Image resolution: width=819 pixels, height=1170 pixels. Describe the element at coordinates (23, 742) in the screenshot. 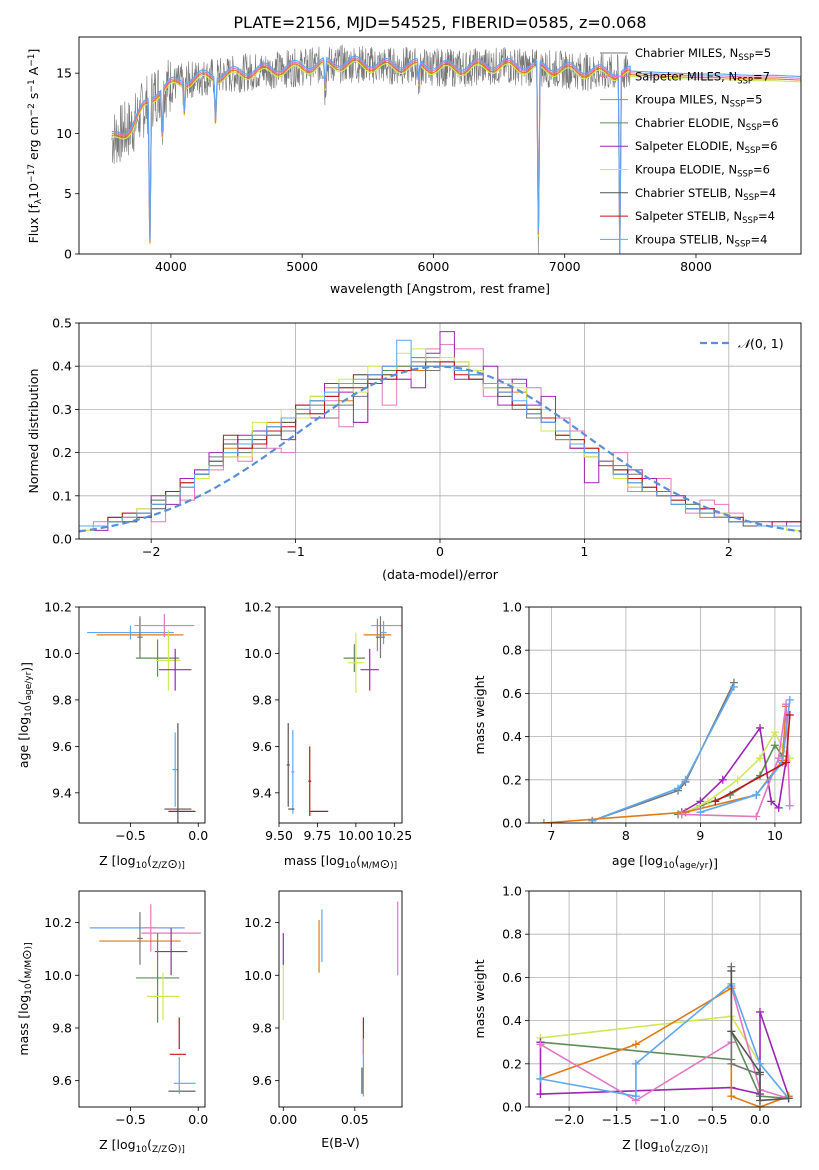

I see `label-part: age [log` at that location.